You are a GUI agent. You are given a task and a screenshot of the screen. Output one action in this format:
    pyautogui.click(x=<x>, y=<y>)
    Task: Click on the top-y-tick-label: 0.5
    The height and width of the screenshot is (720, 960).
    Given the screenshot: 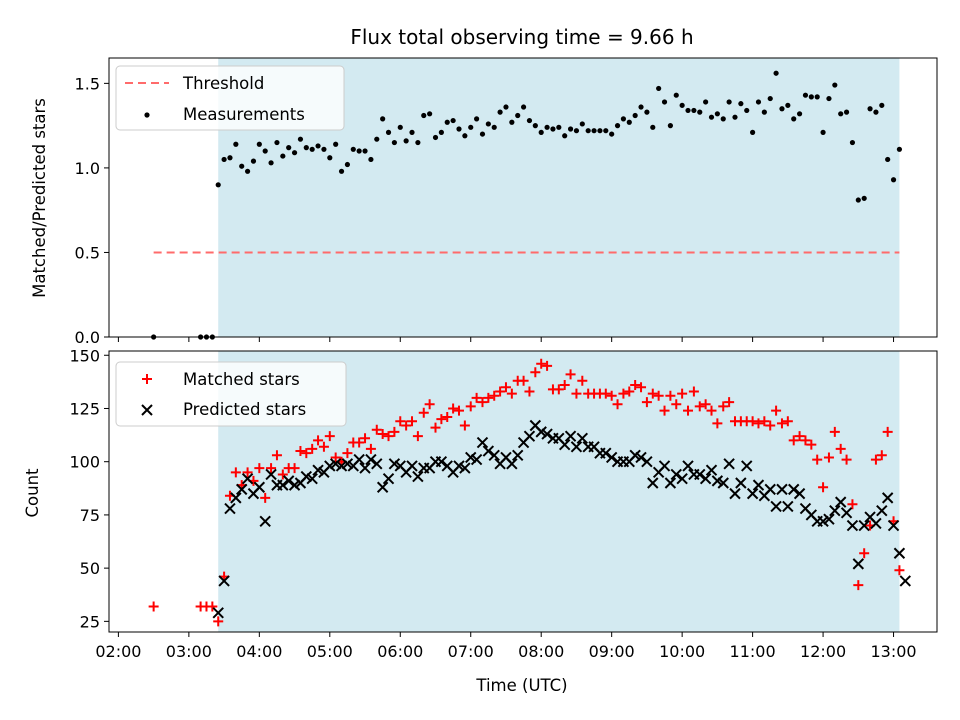 What is the action you would take?
    pyautogui.click(x=87, y=252)
    